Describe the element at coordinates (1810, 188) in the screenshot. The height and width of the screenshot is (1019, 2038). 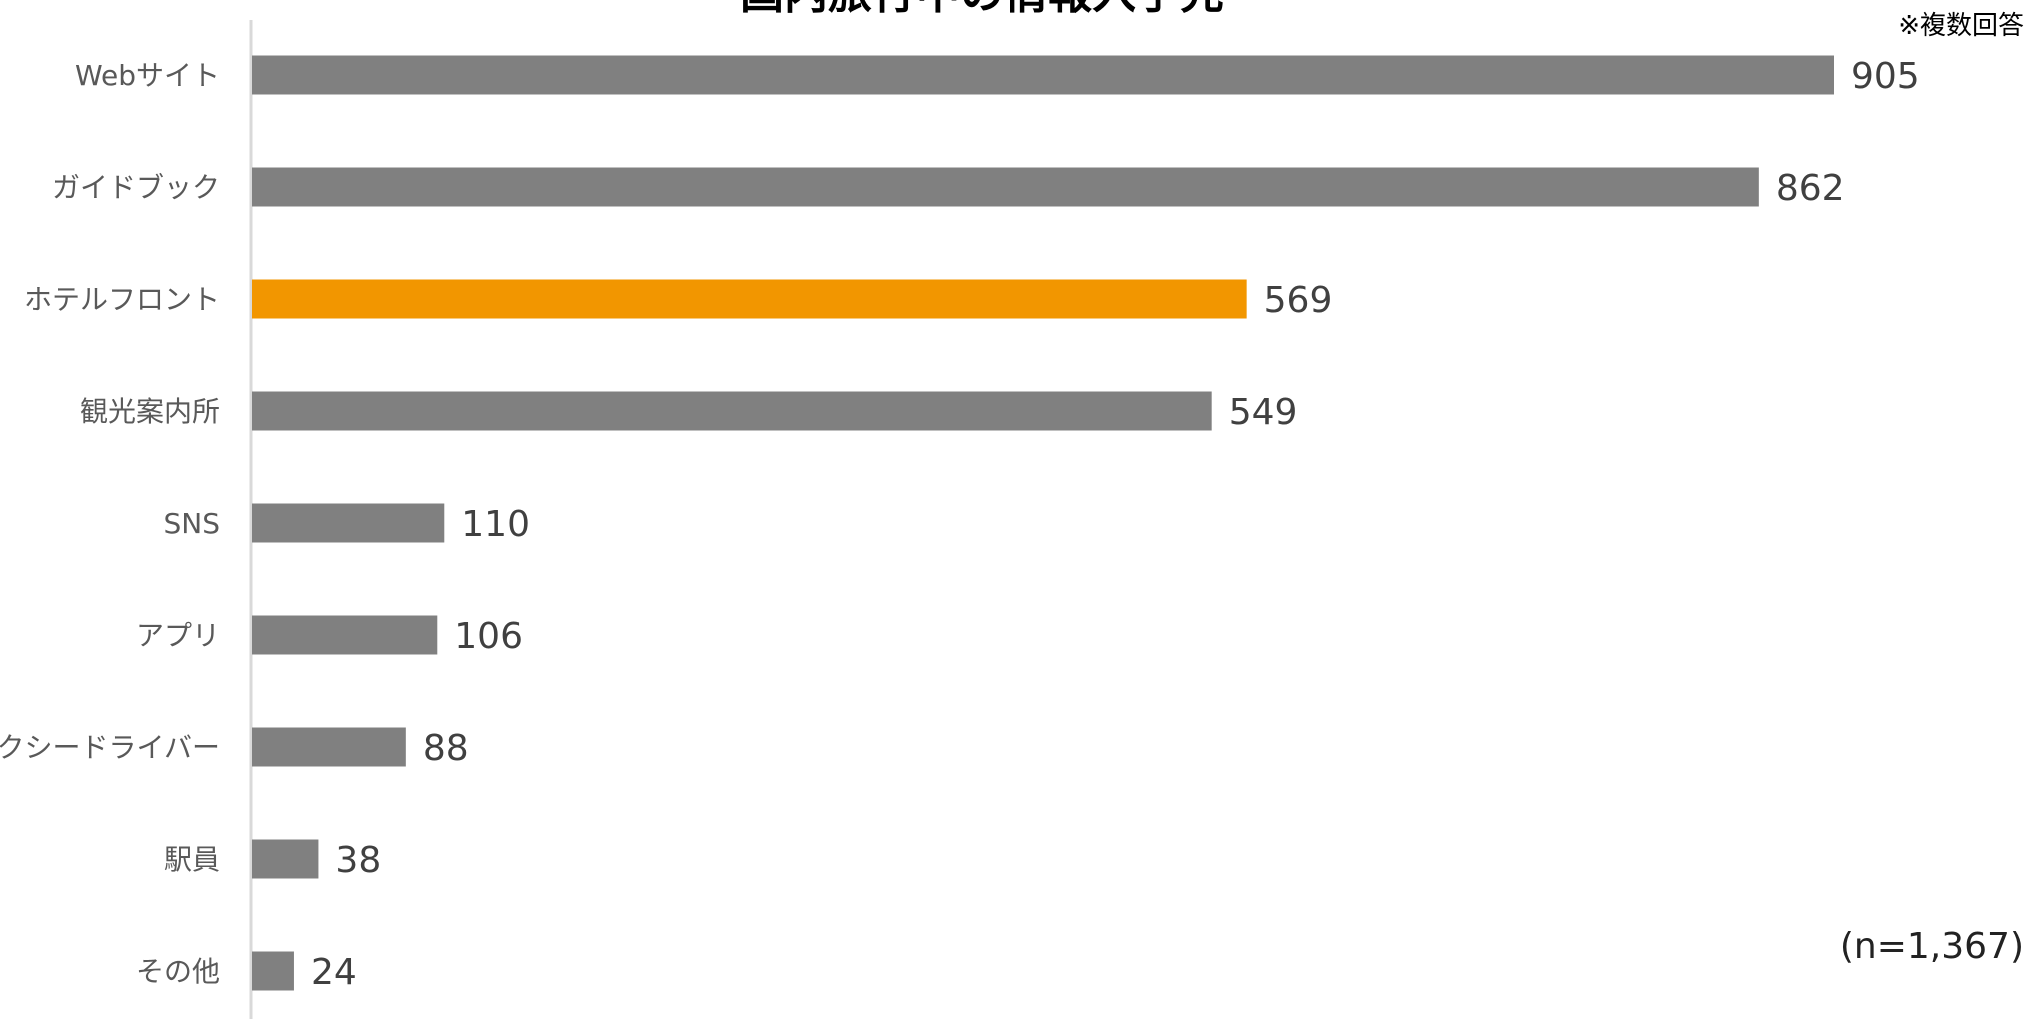
I see `value-label: 862` at that location.